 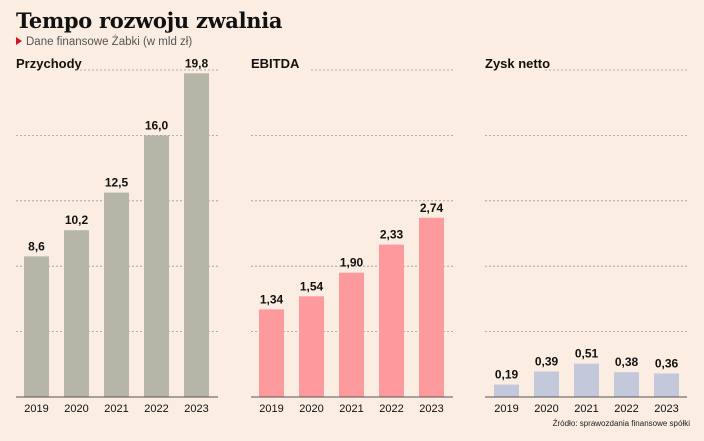 I want to click on red-triangle-icon, so click(x=19, y=41).